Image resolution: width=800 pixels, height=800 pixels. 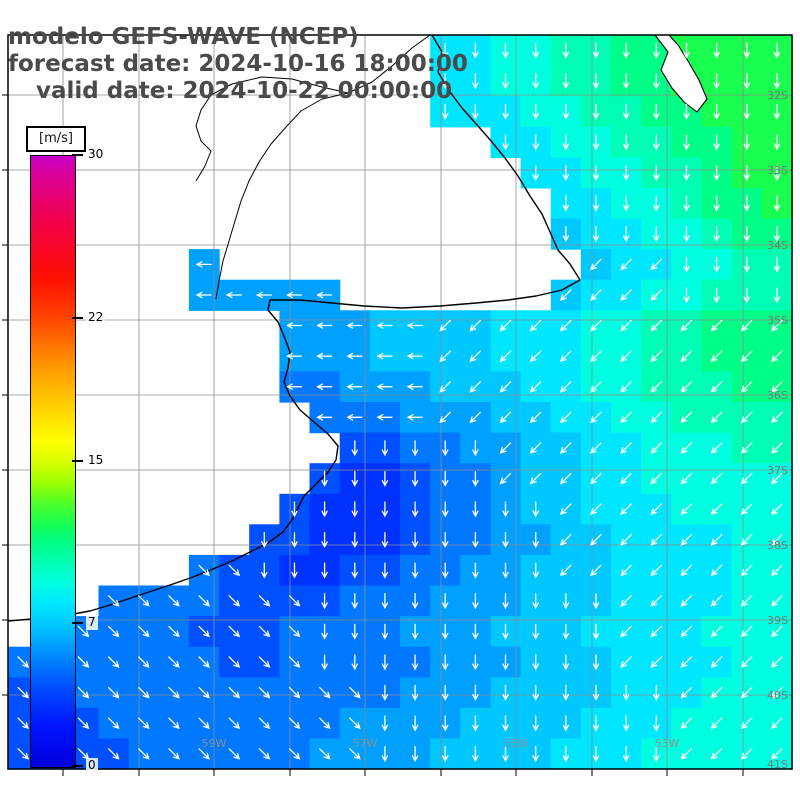 What do you see at coordinates (777, 620) in the screenshot?
I see `latitude-label: 39S` at bounding box center [777, 620].